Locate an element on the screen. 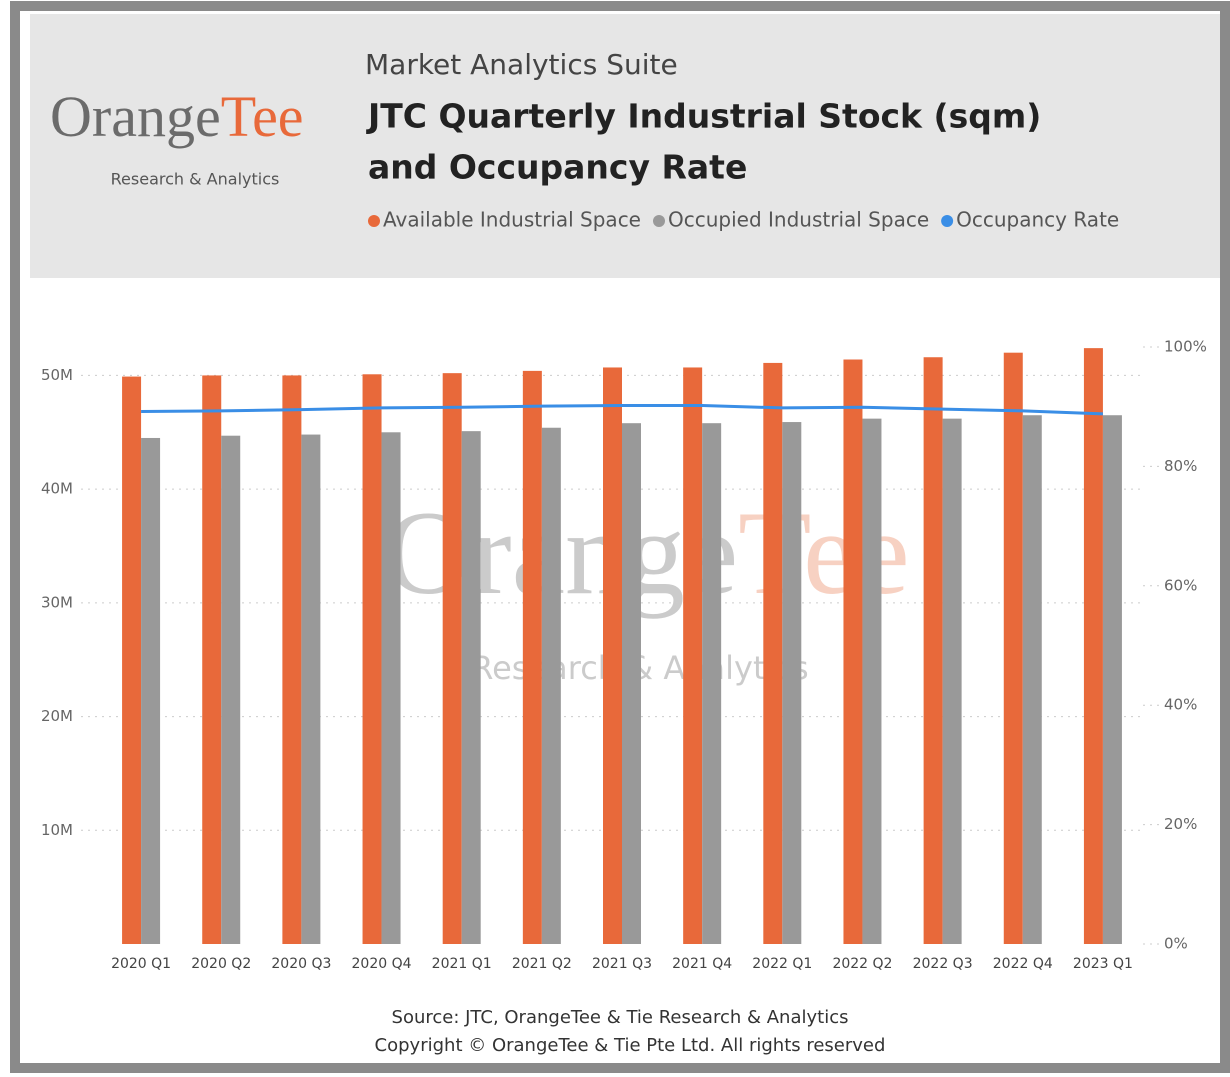 This screenshot has height=1077, width=1230. x-tick-label: 2022 Q2 is located at coordinates (862, 964).